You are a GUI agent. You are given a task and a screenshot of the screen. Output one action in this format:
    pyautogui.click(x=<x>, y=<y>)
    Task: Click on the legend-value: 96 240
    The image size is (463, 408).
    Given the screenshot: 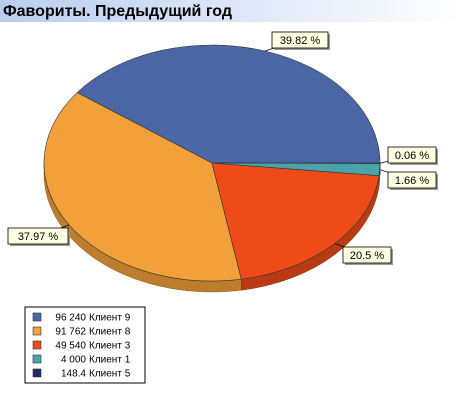 What is the action you would take?
    pyautogui.click(x=70, y=318)
    